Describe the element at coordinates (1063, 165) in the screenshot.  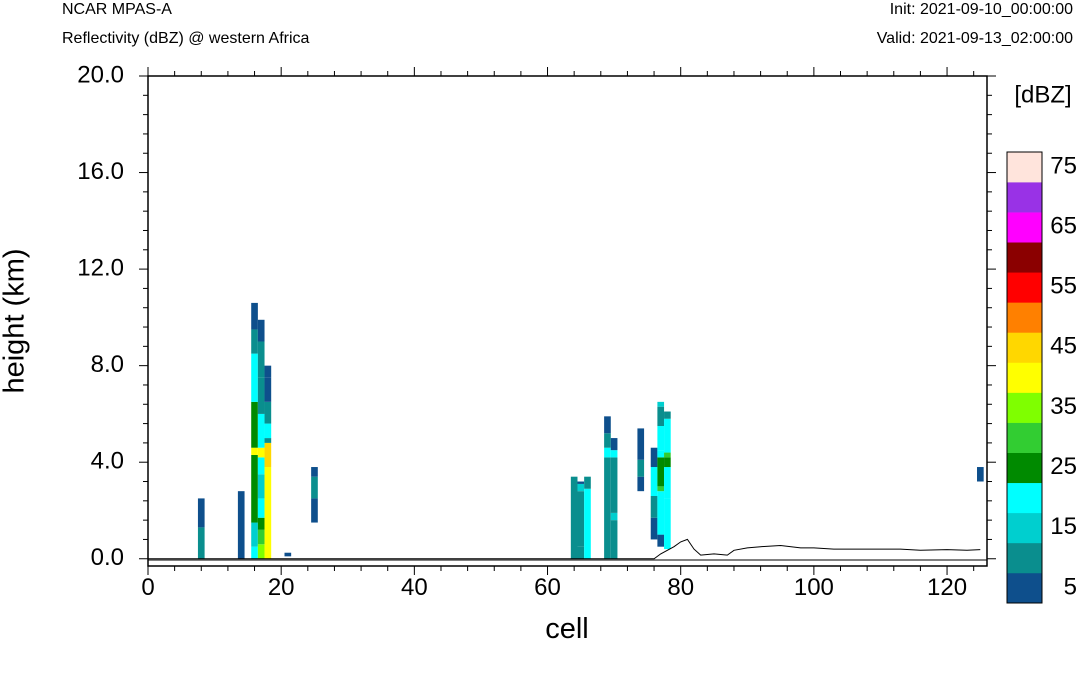
I see `colorbar-label: 75` at that location.